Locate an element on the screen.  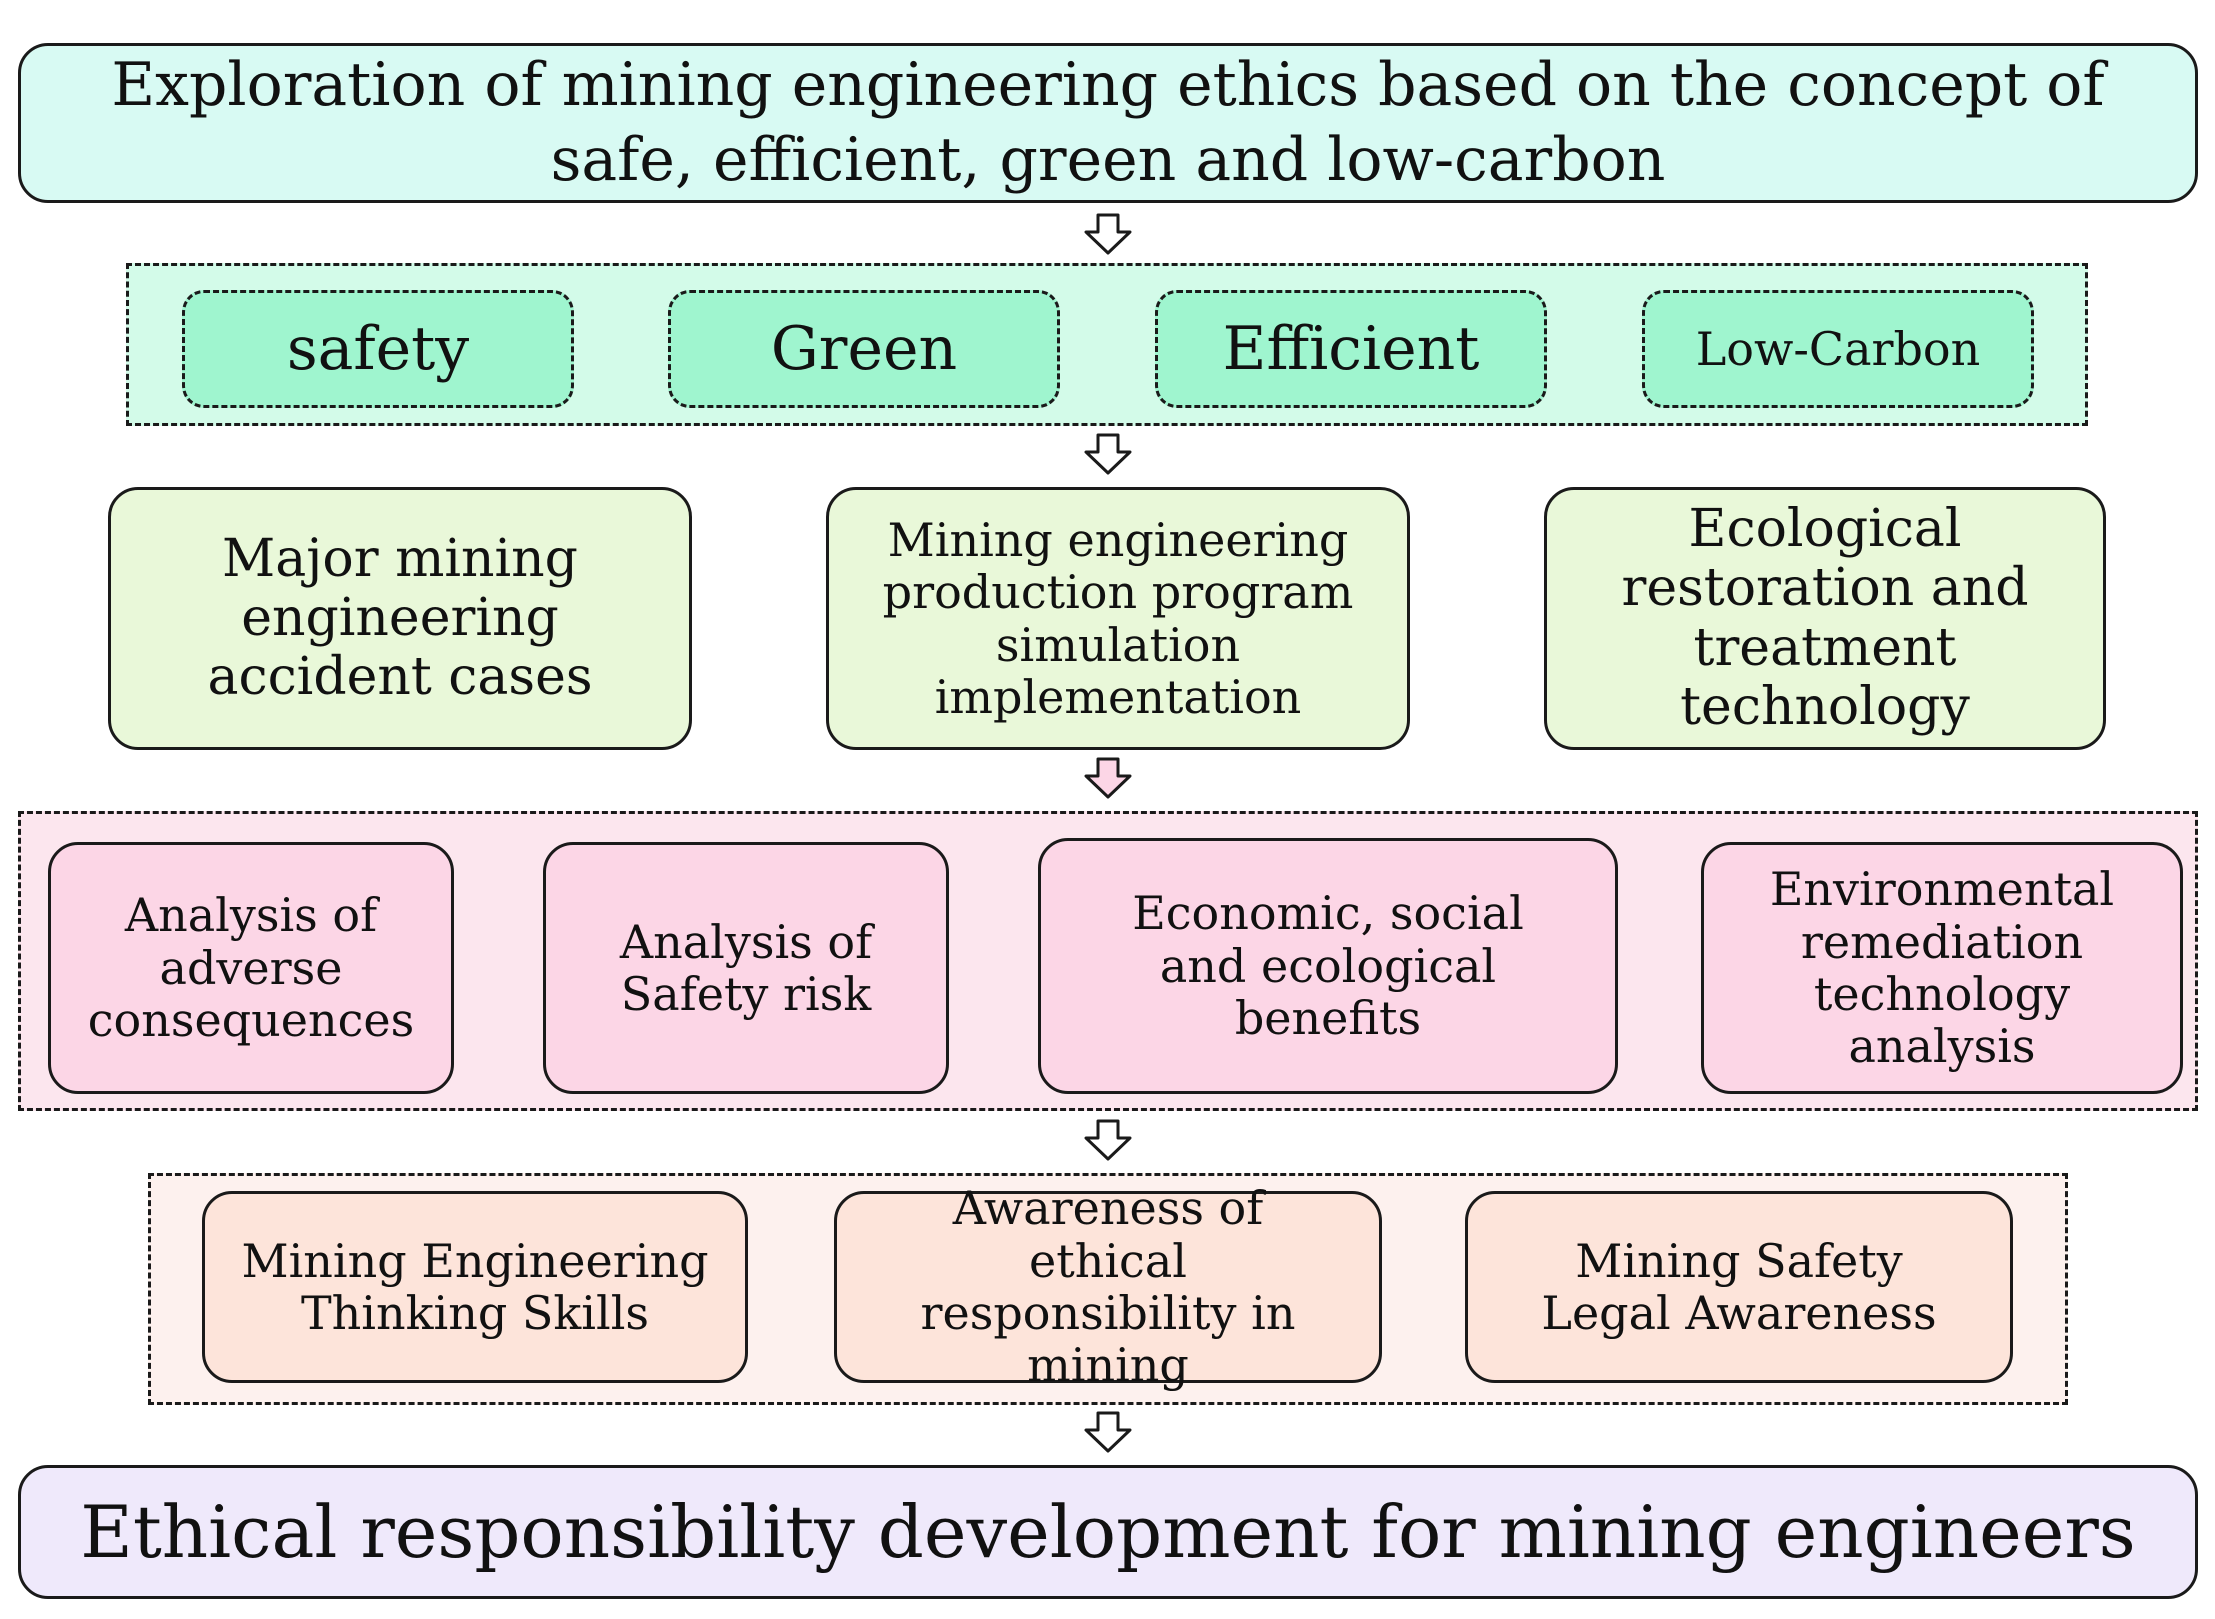
analysis-benefits: Economic, social and ecological benefits is located at coordinates (1328, 966).